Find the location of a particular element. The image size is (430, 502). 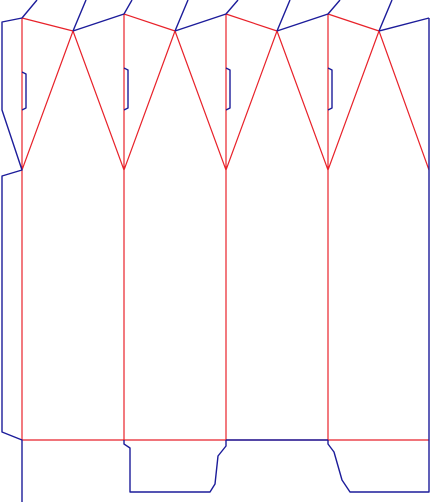

cut-glue-flap is located at coordinates (12, 259).